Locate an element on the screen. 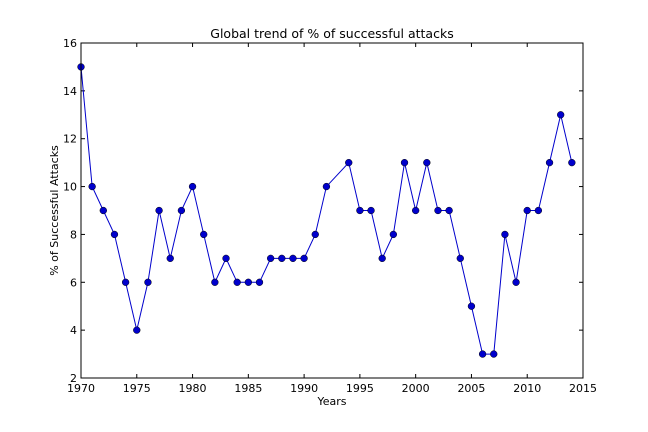  x-tick-label: 1980 is located at coordinates (193, 388).